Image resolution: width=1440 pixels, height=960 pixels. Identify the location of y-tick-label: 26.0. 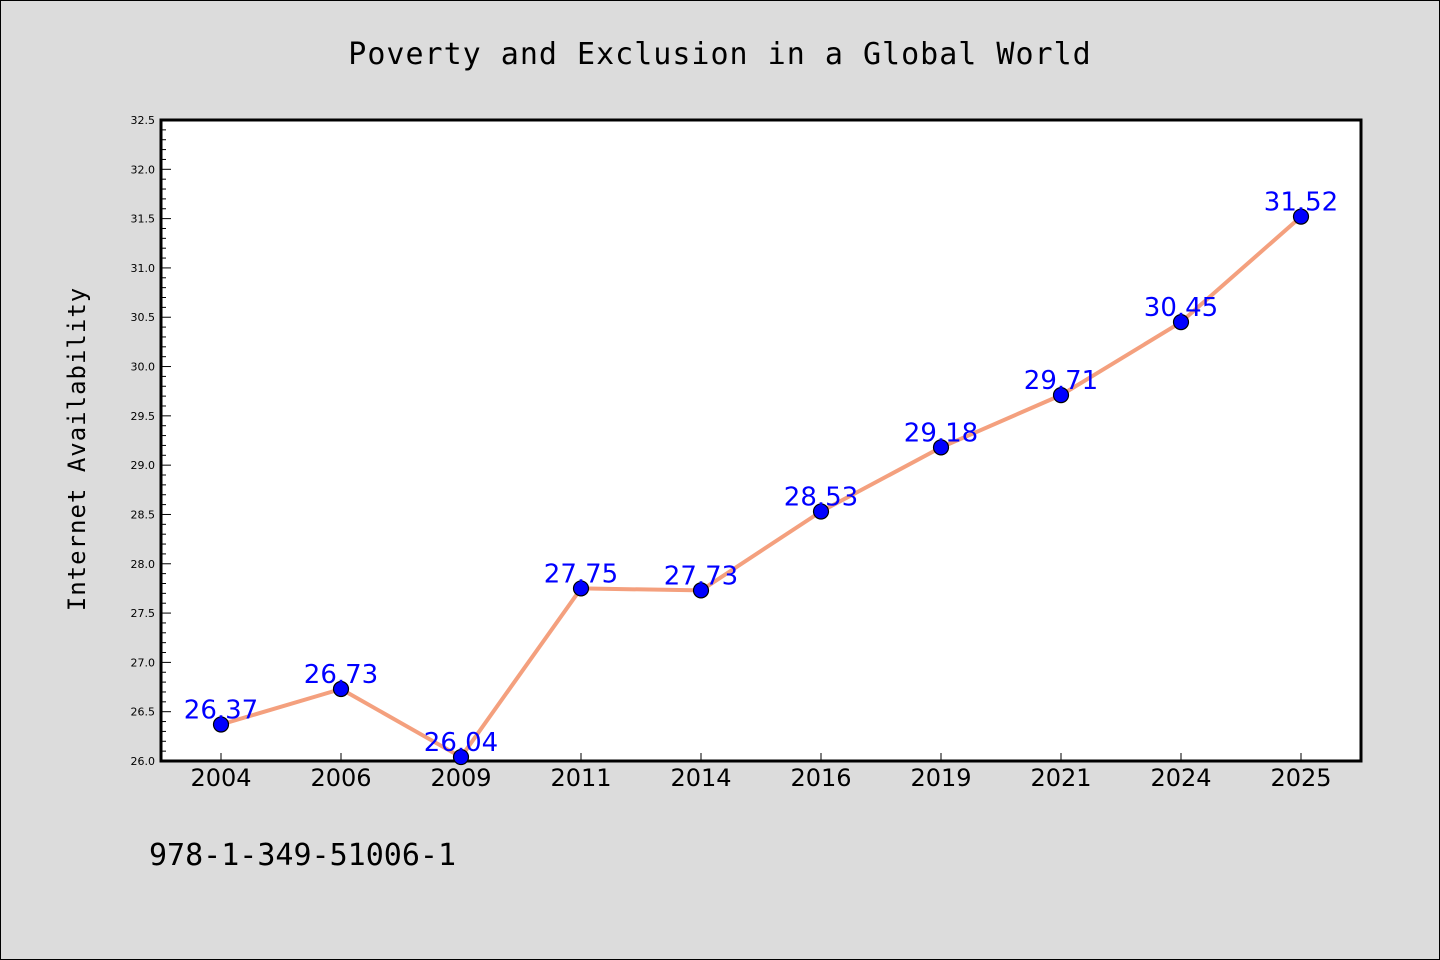
(143, 761).